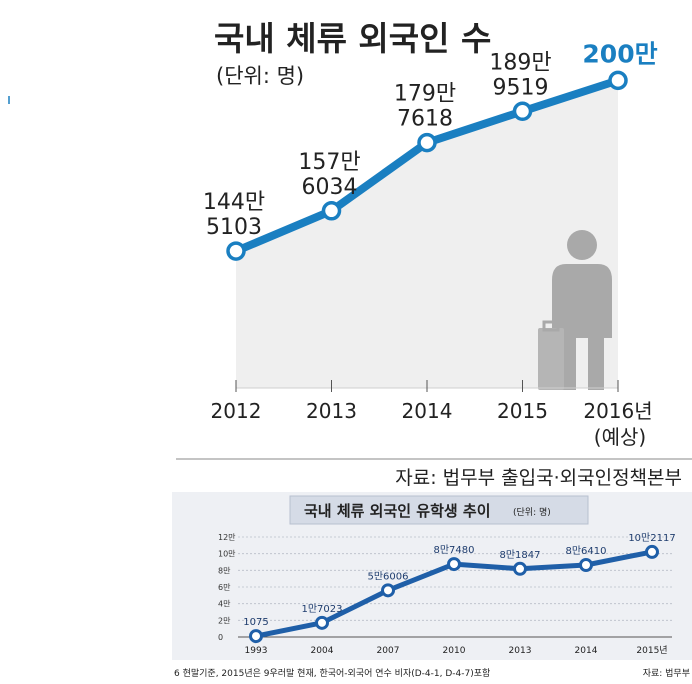  What do you see at coordinates (586, 651) in the screenshot?
I see `sub-x-label-2014: 2014` at bounding box center [586, 651].